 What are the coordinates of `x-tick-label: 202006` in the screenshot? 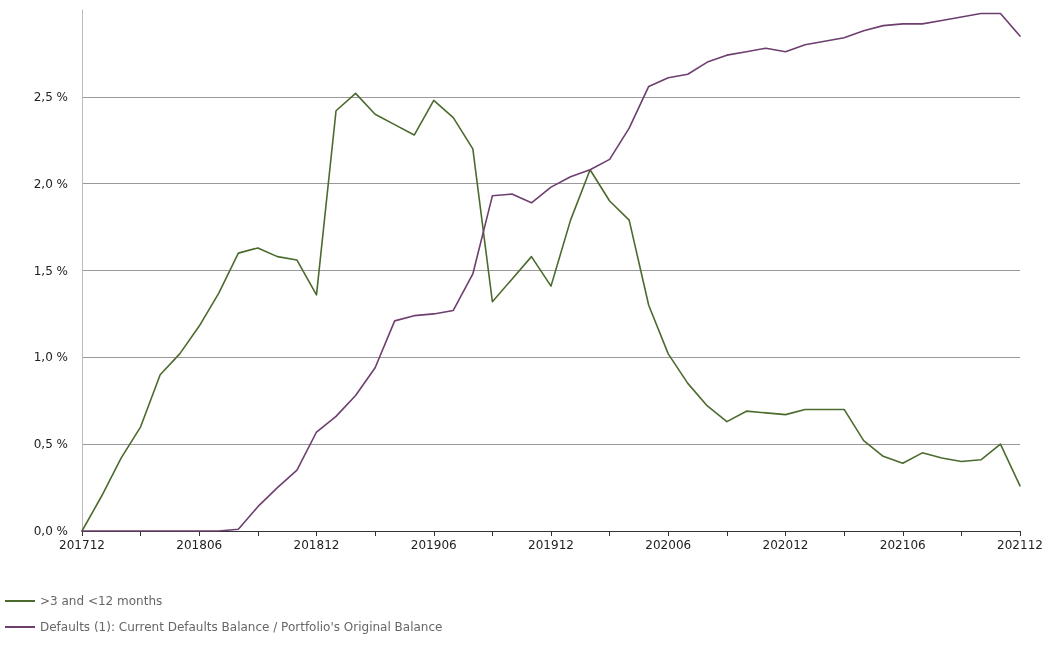 It's located at (668, 545).